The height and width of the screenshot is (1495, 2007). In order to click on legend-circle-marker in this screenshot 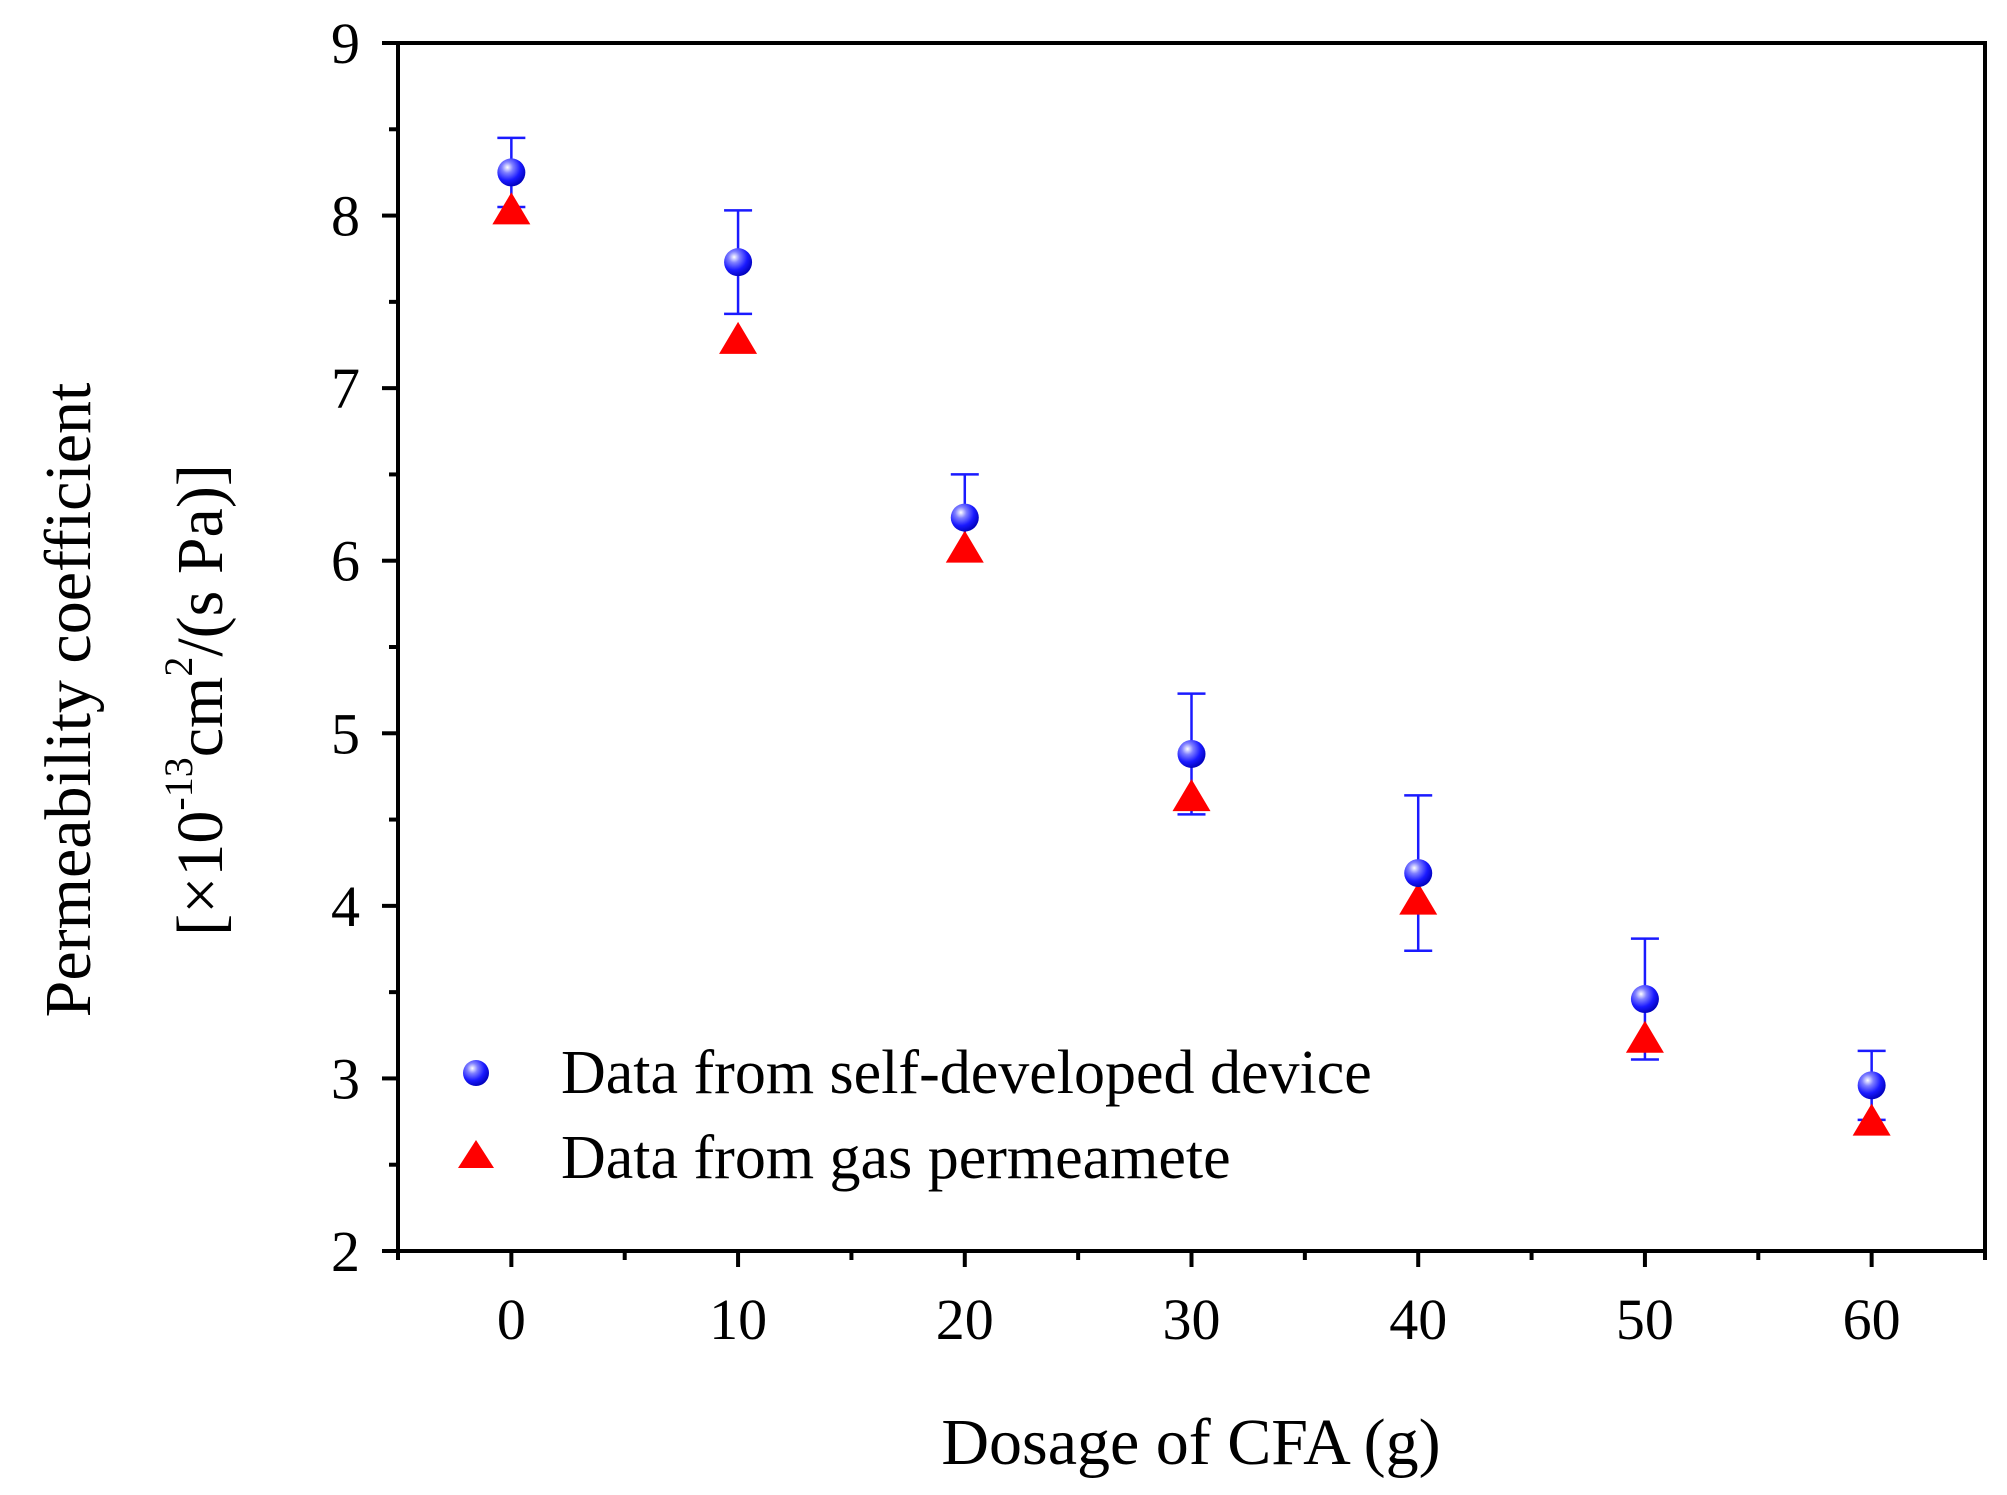, I will do `click(476, 1073)`.